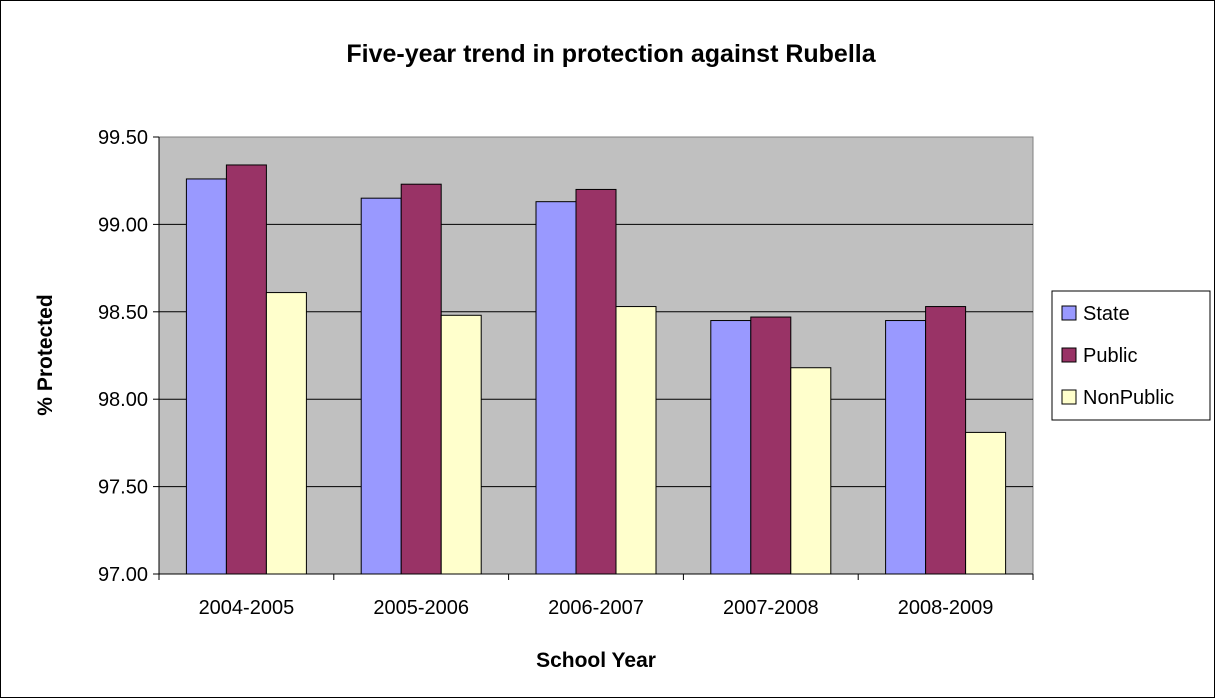 This screenshot has height=698, width=1215. Describe the element at coordinates (906, 447) in the screenshot. I see `bar-state-2008-2009` at that location.